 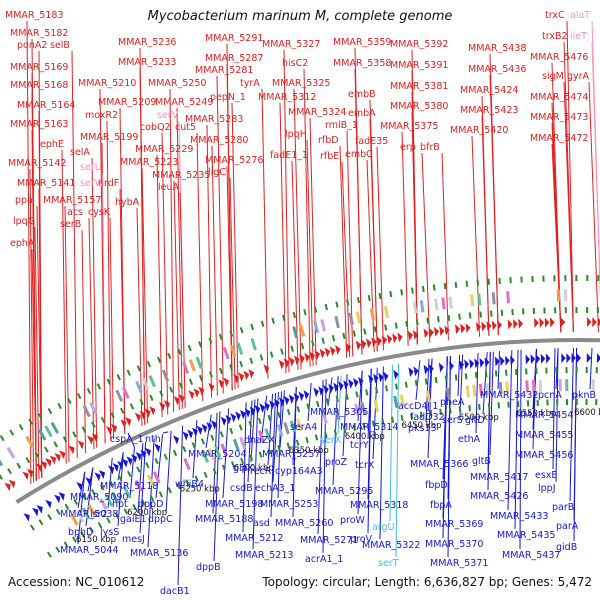 What do you see at coordinates (324, 559) in the screenshot?
I see `gene-label: acrA1_1` at bounding box center [324, 559].